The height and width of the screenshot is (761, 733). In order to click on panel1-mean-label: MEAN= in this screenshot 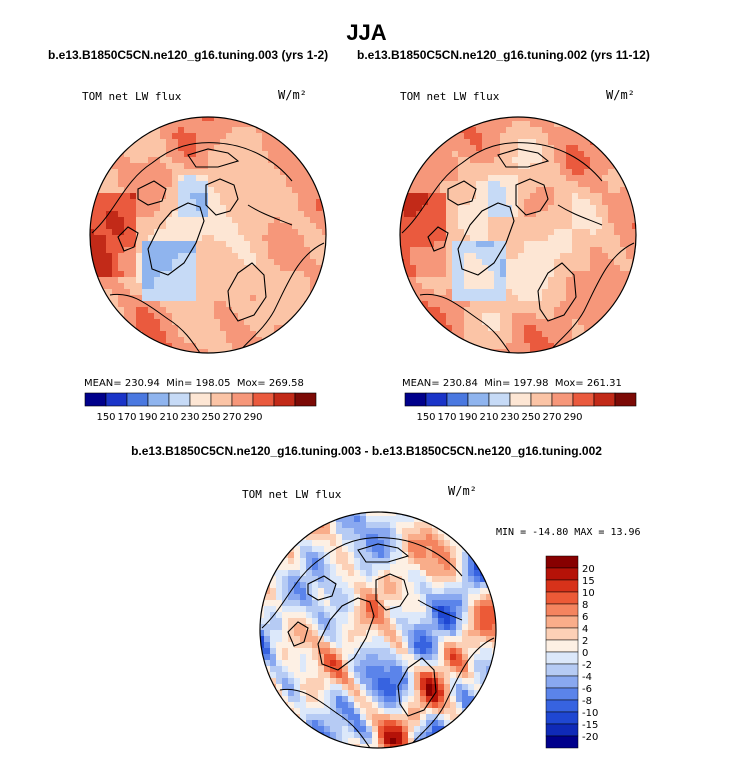, I will do `click(103, 383)`.